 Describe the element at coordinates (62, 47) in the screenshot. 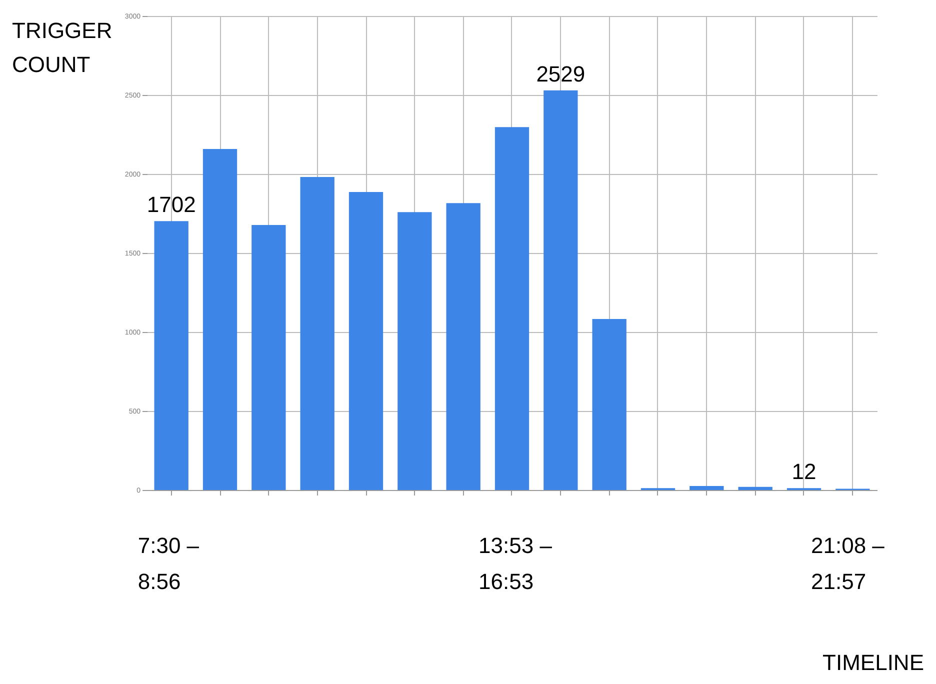

I see `y-axis-title: TRIGGER COUNT` at that location.